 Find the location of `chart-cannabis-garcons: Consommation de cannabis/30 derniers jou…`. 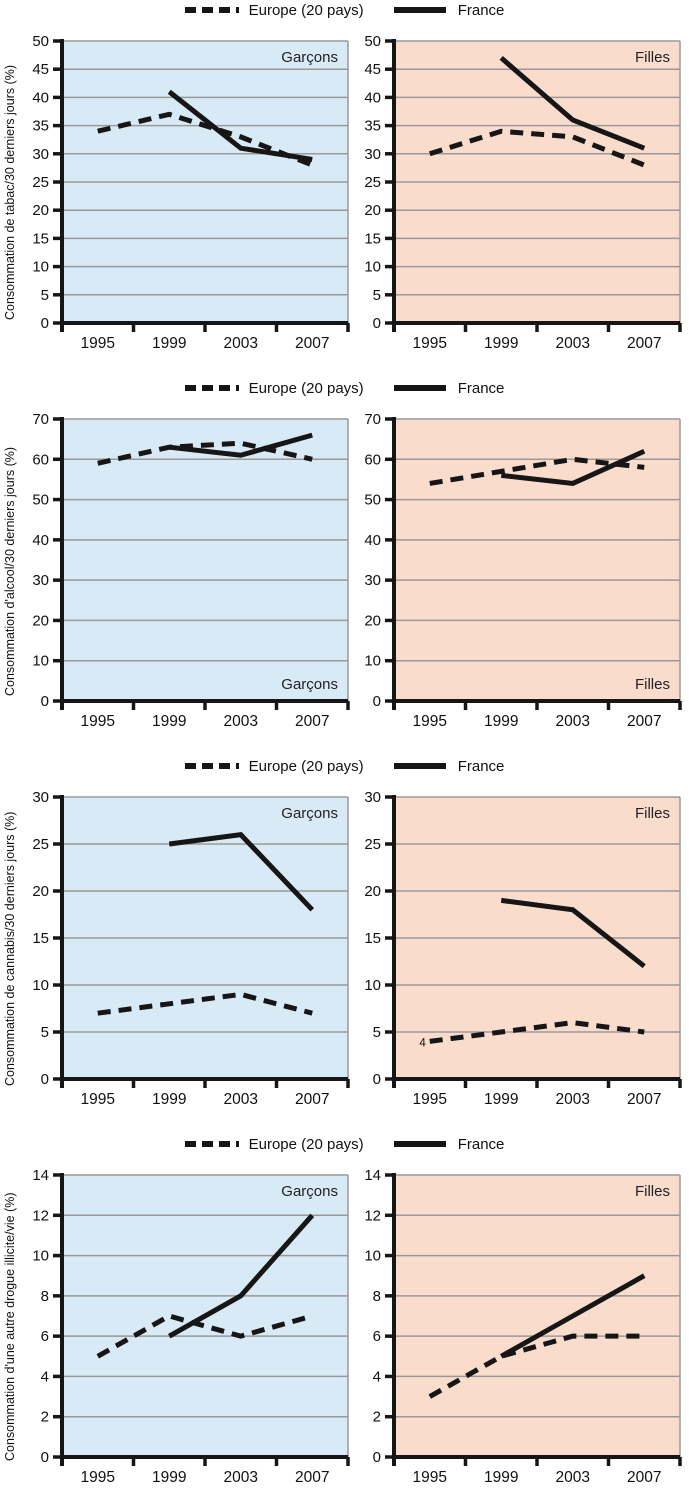

chart-cannabis-garcons: Consommation de cannabis/30 derniers jou… is located at coordinates (176, 949).